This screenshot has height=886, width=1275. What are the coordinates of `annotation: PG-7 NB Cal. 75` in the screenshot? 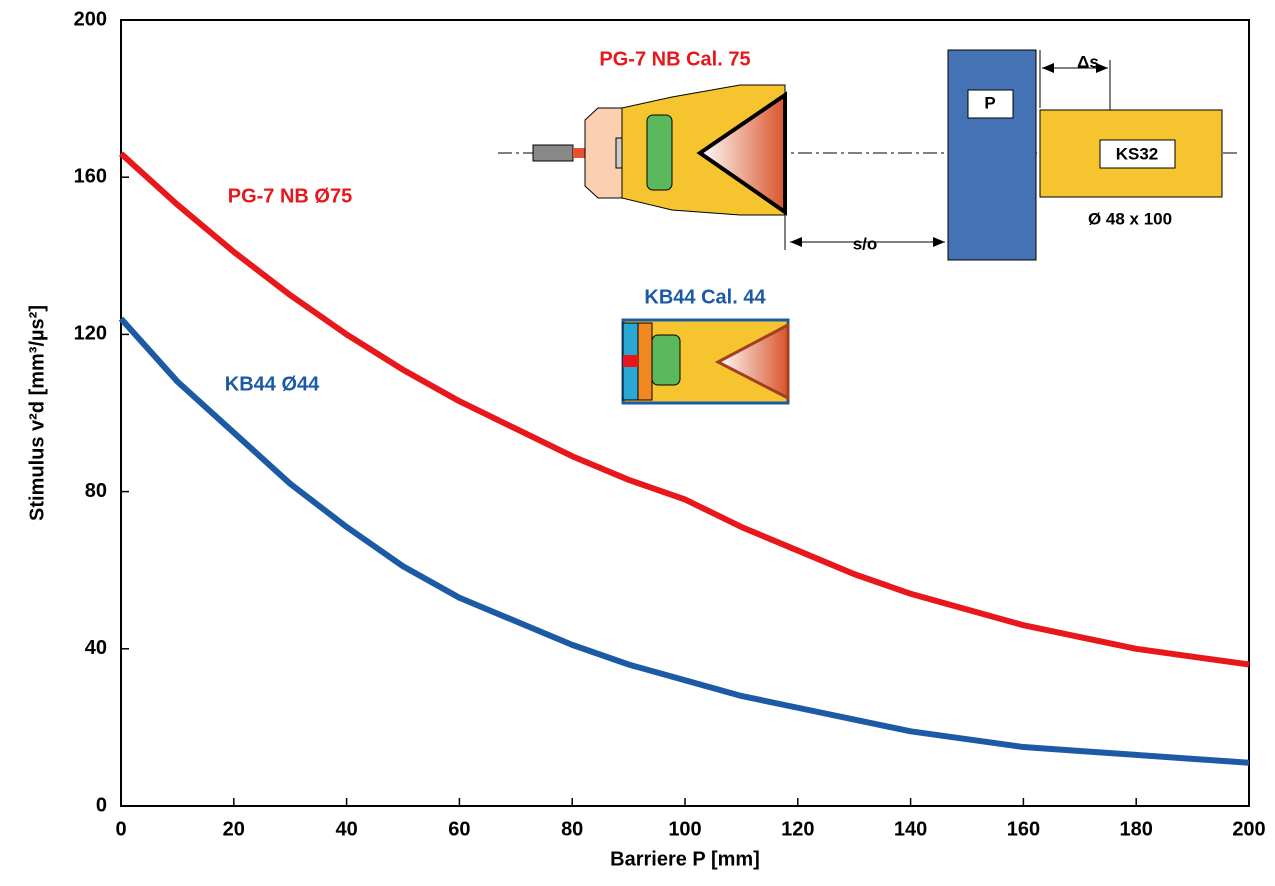 It's located at (674, 59).